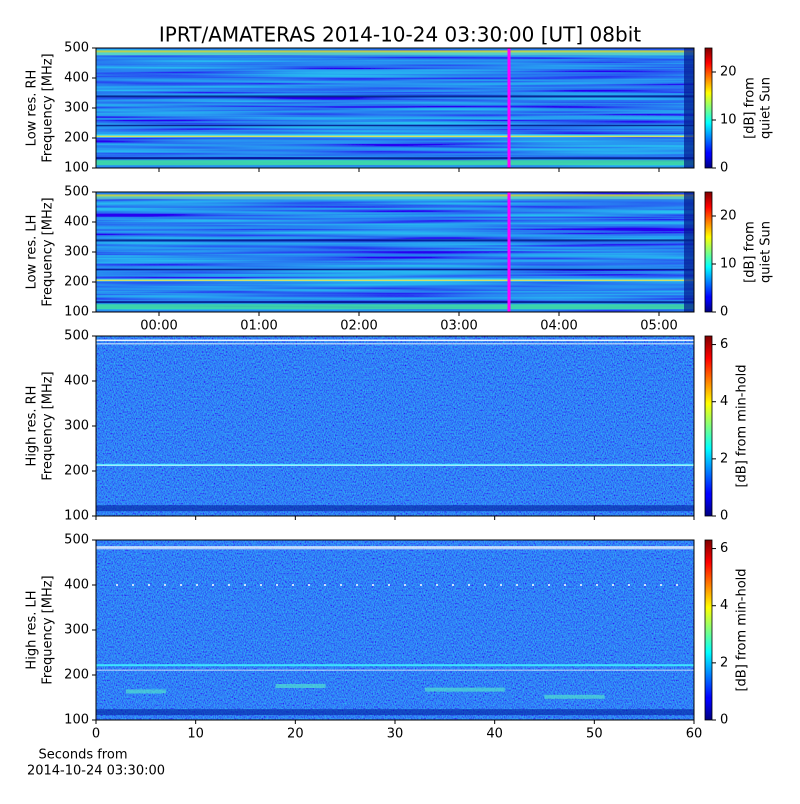  I want to click on x-tick-label: 01:00, so click(258, 326).